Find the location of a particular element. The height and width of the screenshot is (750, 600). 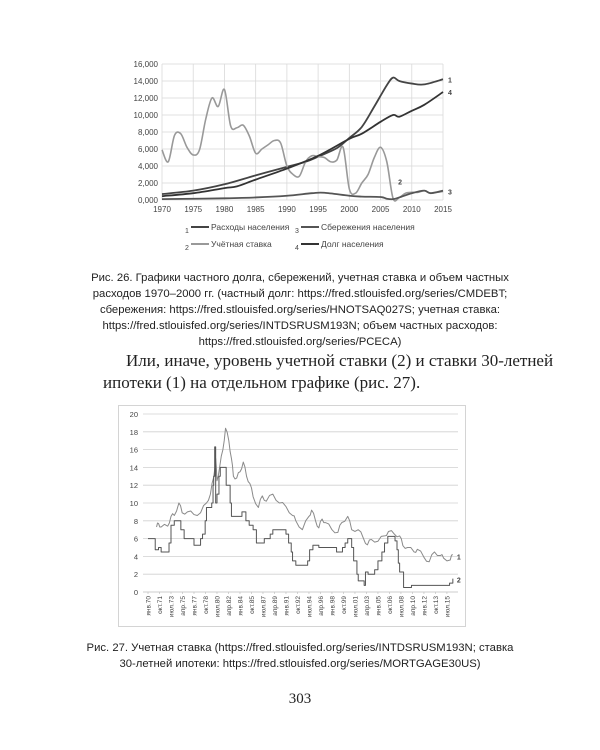

x-tick-label: янв.05 is located at coordinates (378, 606).